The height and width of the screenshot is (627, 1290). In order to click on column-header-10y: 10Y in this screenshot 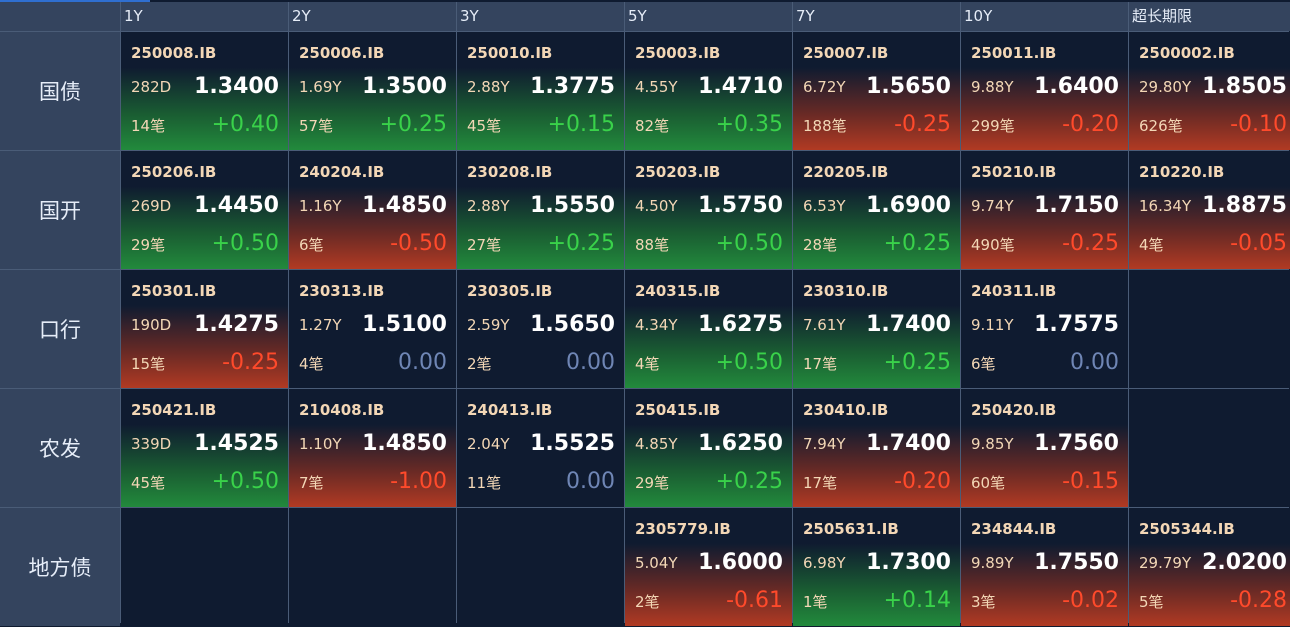, I will do `click(1044, 16)`.